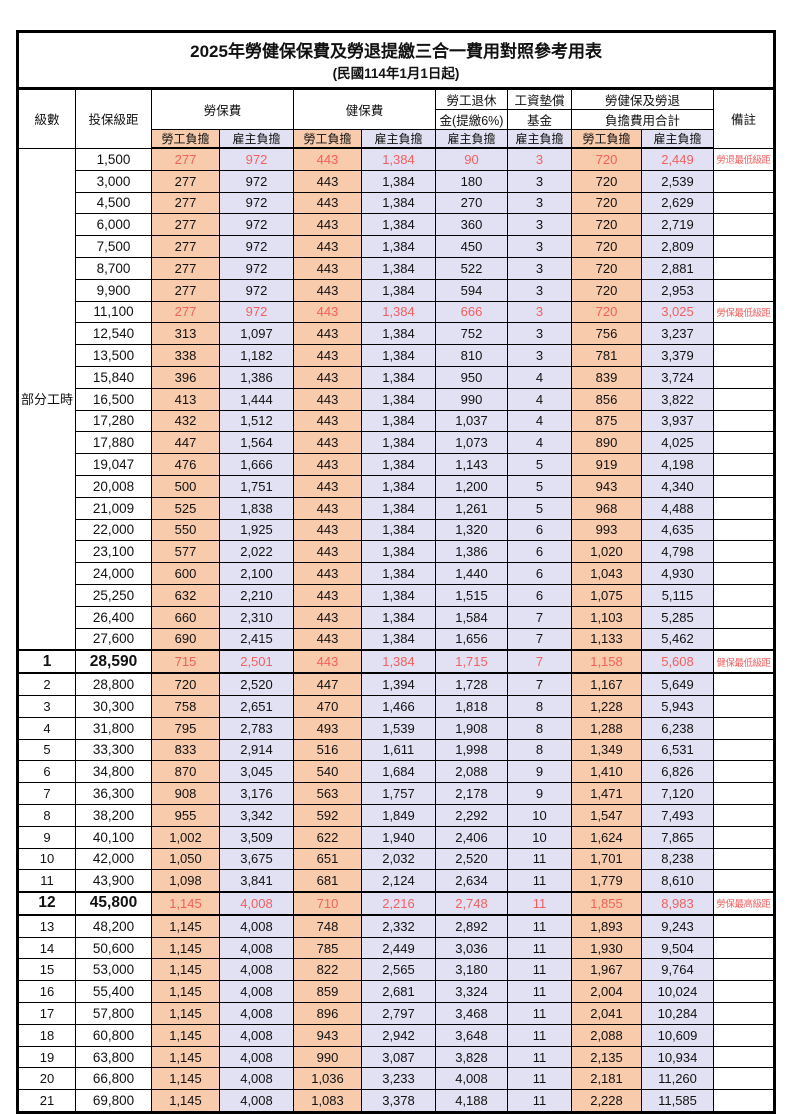 The height and width of the screenshot is (1120, 791). Describe the element at coordinates (606, 399) in the screenshot. I see `cell-total-employee: 856` at that location.